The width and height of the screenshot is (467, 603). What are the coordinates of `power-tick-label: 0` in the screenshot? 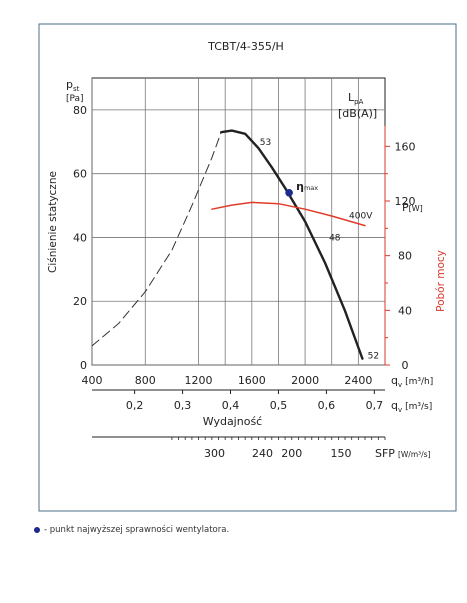 It's located at (405, 365).